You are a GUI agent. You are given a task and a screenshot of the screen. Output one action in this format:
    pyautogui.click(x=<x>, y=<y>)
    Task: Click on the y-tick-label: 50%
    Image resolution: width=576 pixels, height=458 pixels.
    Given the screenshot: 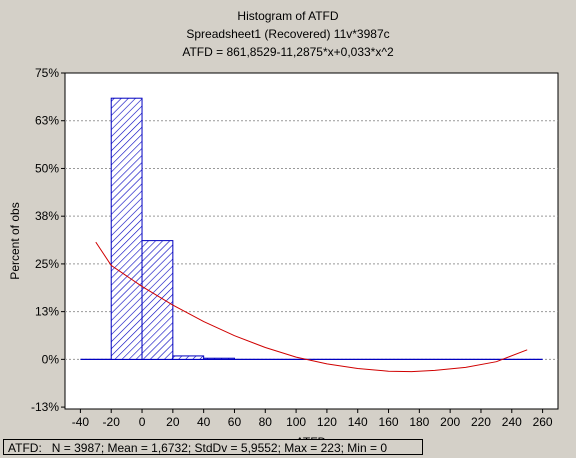 What is the action you would take?
    pyautogui.click(x=47, y=168)
    